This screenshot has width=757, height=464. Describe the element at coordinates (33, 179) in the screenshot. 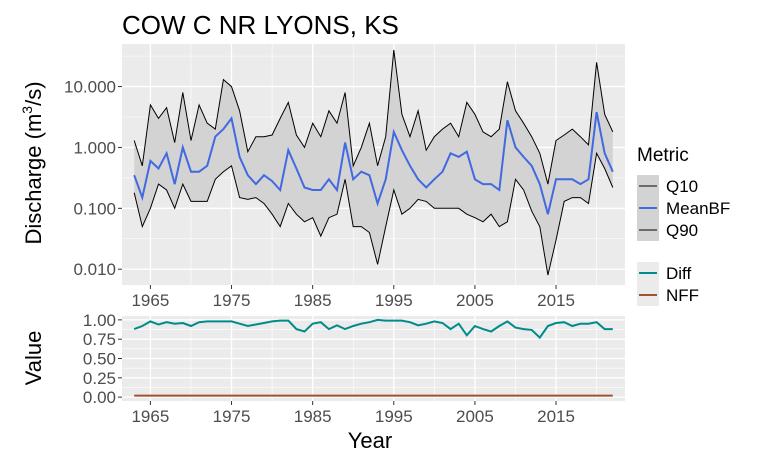

I see `ylabel-base: Discharge (m` at that location.